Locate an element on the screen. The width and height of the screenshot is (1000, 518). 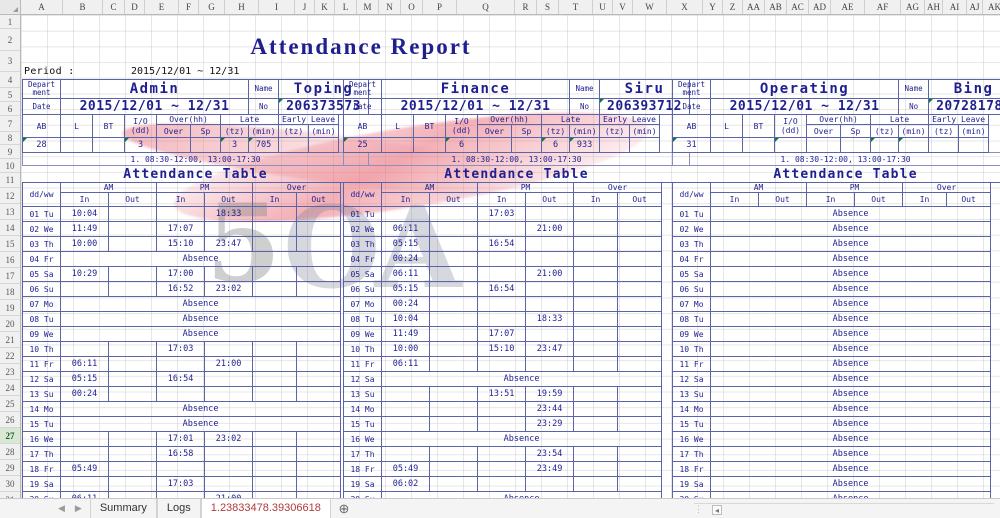
column-header-p: P is located at coordinates (440, 7).